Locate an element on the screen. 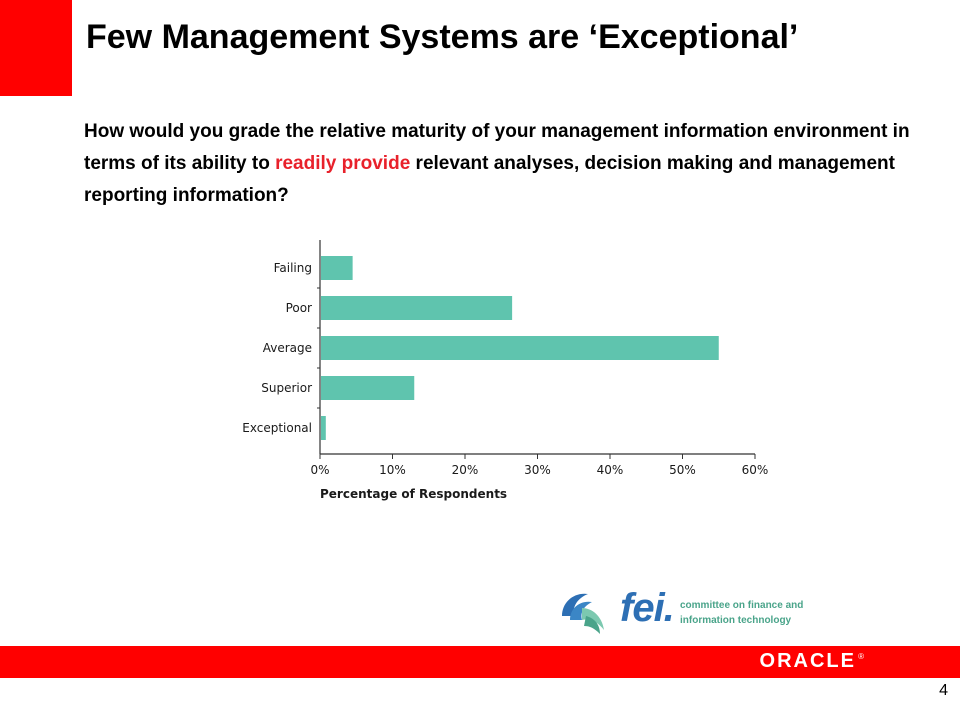 The width and height of the screenshot is (960, 720). category-label-poor: Poor is located at coordinates (299, 308).